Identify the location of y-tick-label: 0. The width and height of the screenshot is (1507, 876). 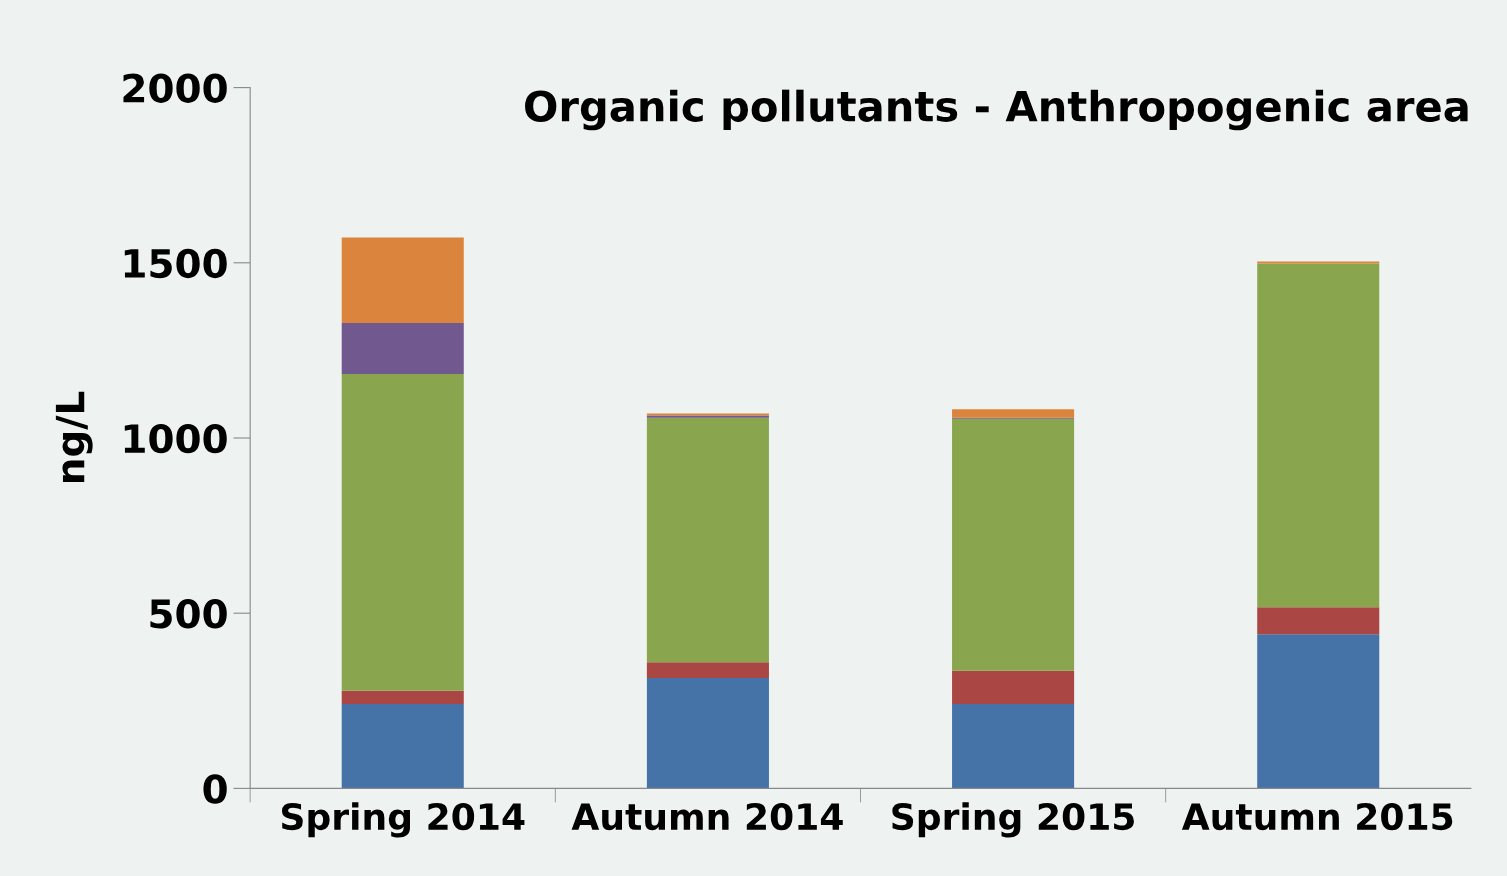
(215, 789).